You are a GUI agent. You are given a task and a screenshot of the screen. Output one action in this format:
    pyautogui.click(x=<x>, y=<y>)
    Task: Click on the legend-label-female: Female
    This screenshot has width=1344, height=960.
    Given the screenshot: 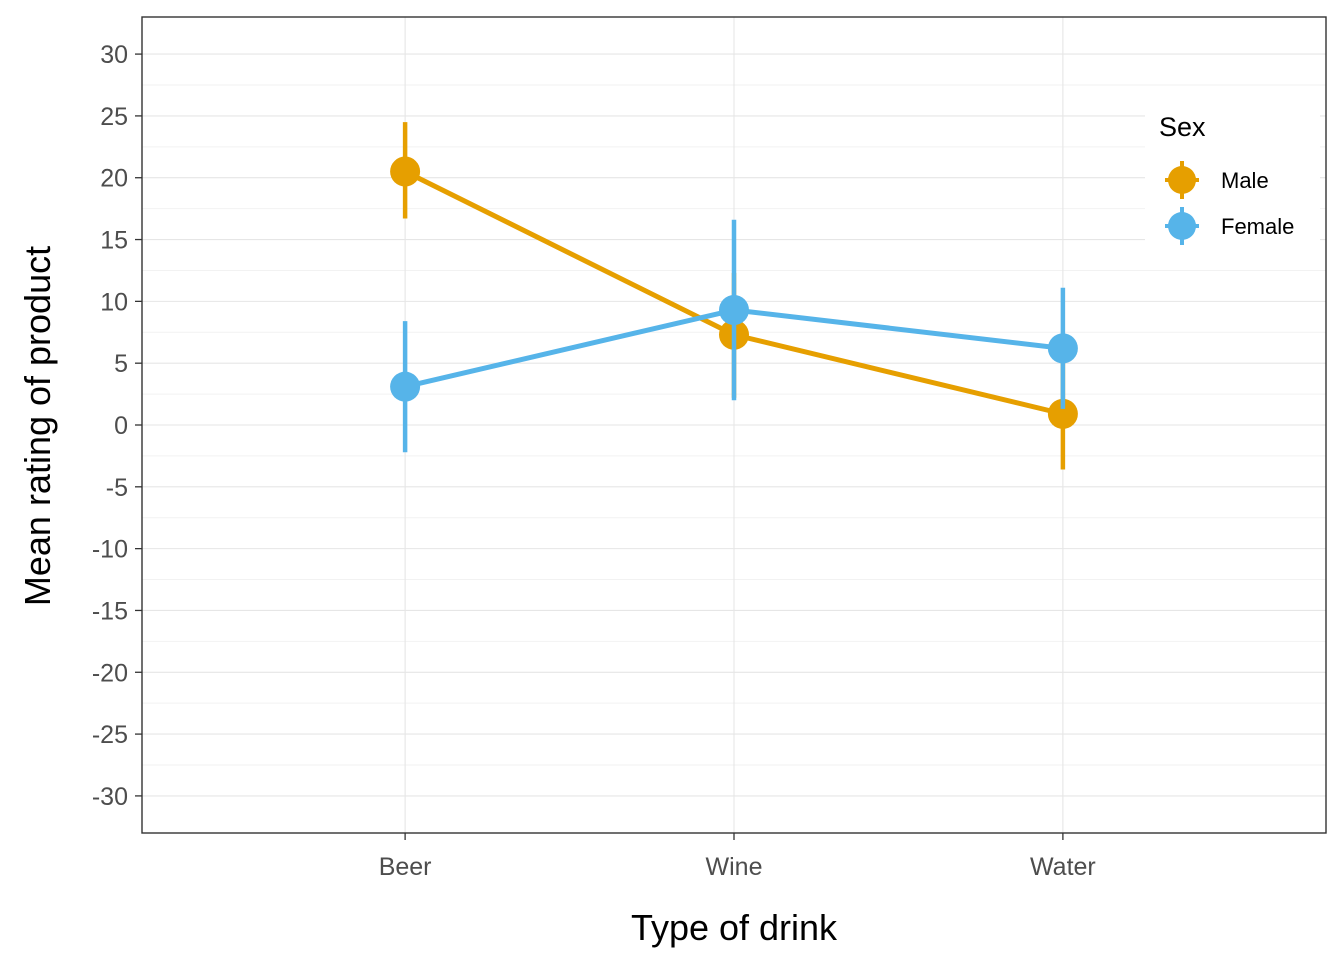 What is the action you would take?
    pyautogui.click(x=1257, y=226)
    